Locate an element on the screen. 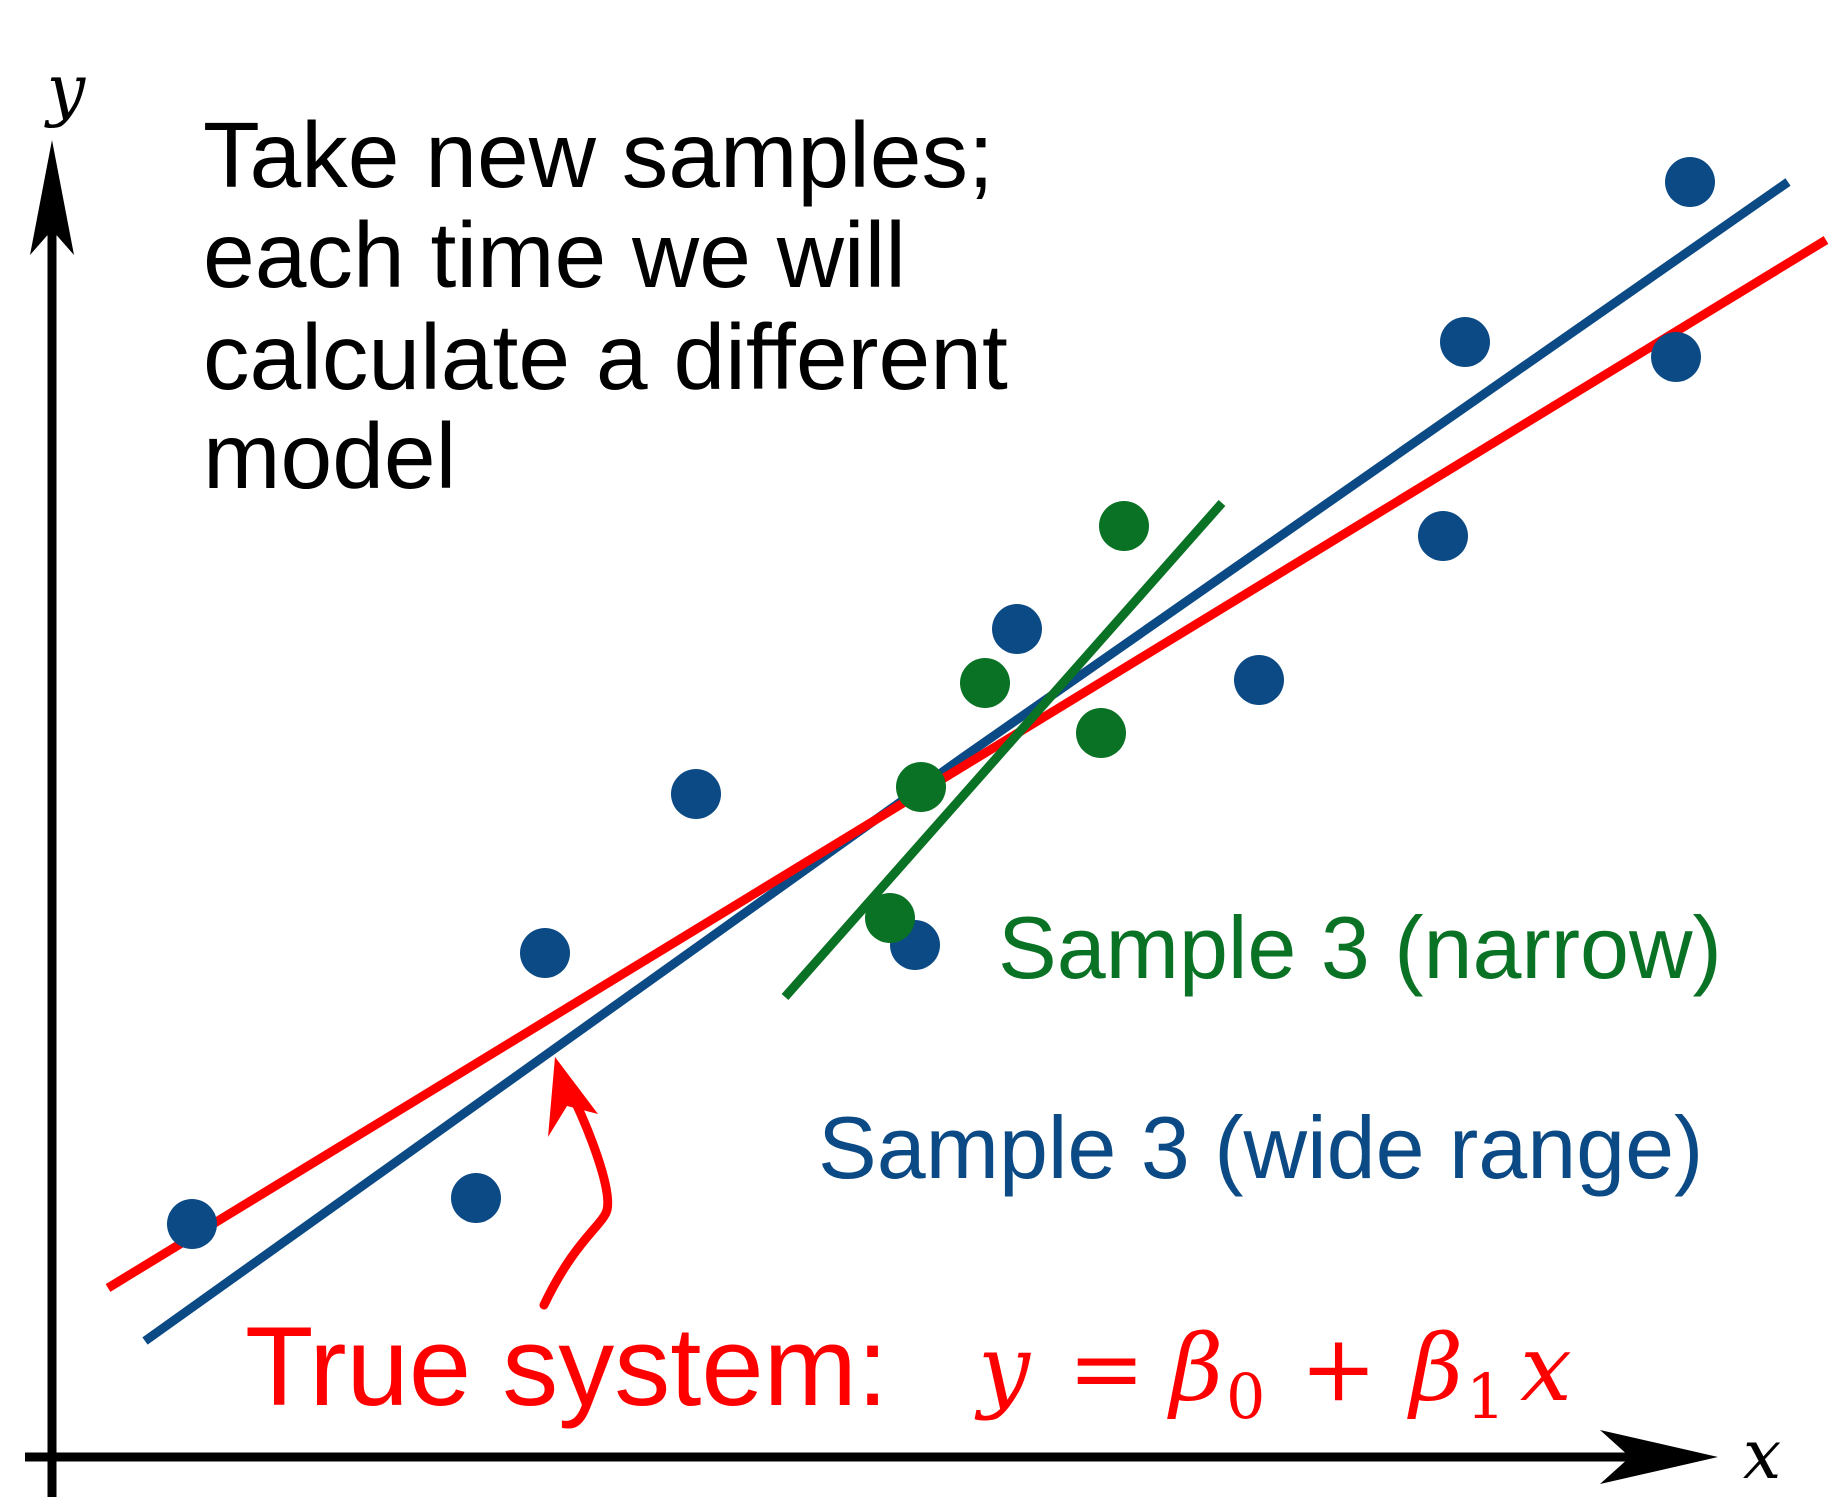 The height and width of the screenshot is (1500, 1833). y-axis-arrowhead is located at coordinates (52, 197).